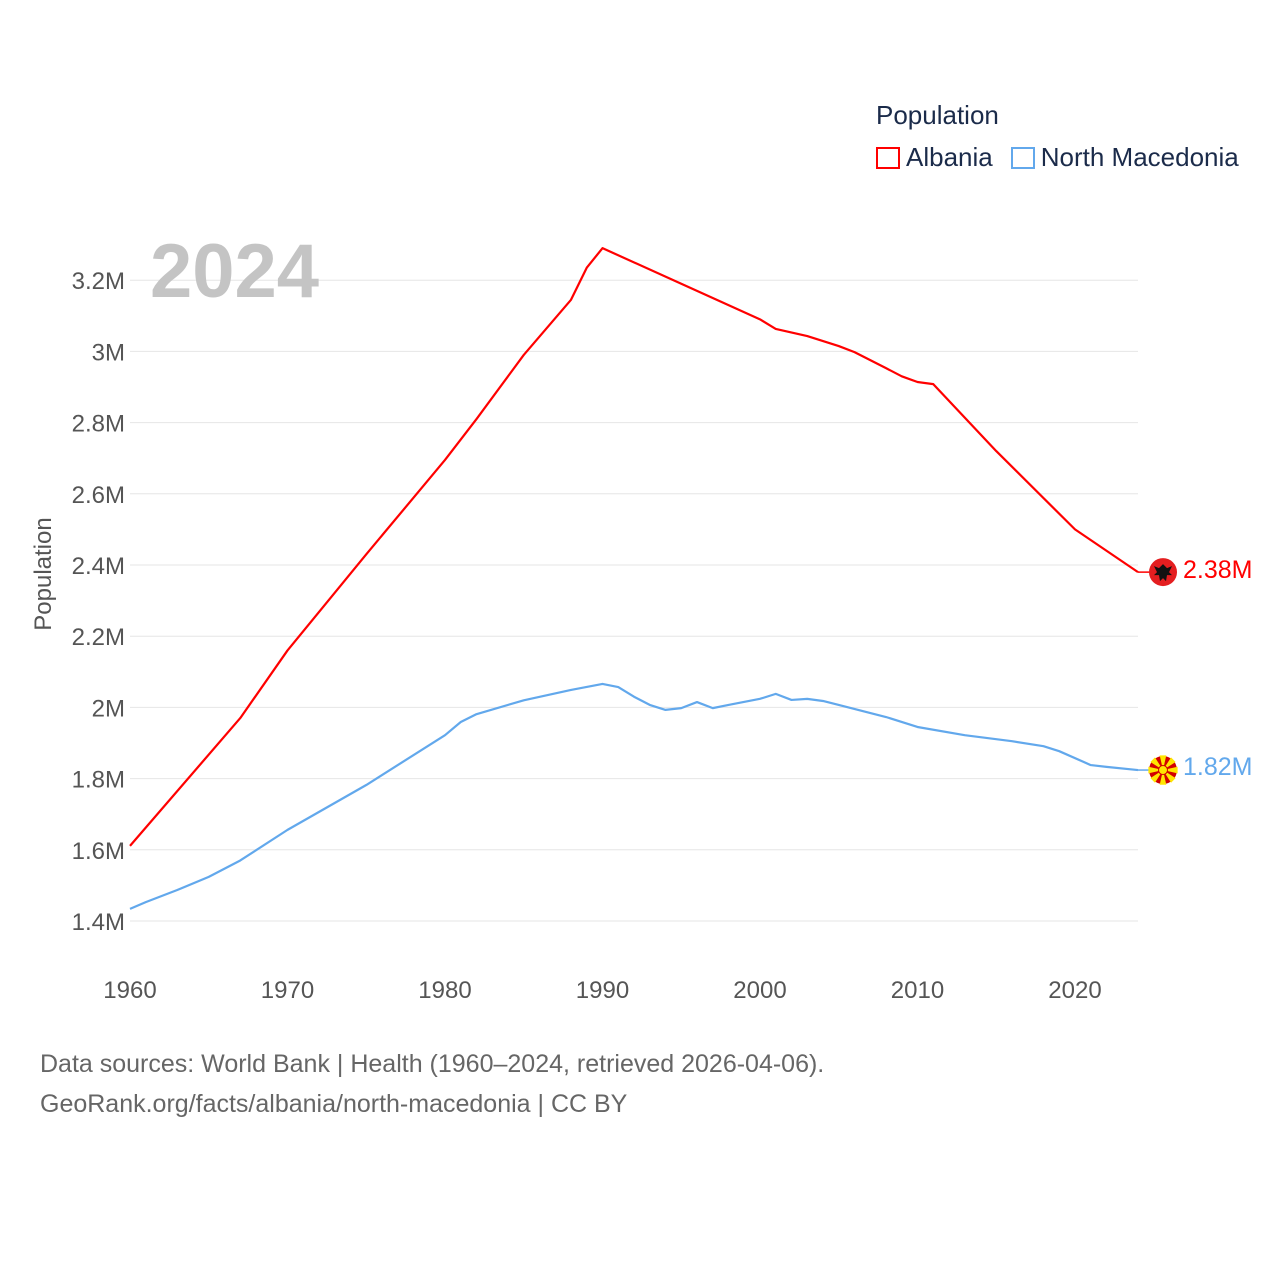 Image resolution: width=1280 pixels, height=1280 pixels. What do you see at coordinates (235, 271) in the screenshot?
I see `current-year-label: 2024` at bounding box center [235, 271].